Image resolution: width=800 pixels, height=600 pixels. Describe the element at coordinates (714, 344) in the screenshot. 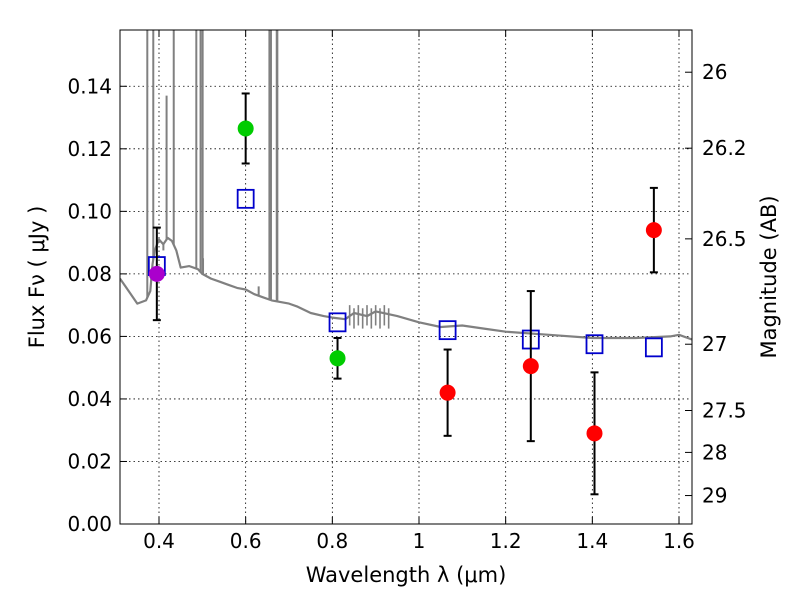

I see `y2-tick-label: 27` at that location.